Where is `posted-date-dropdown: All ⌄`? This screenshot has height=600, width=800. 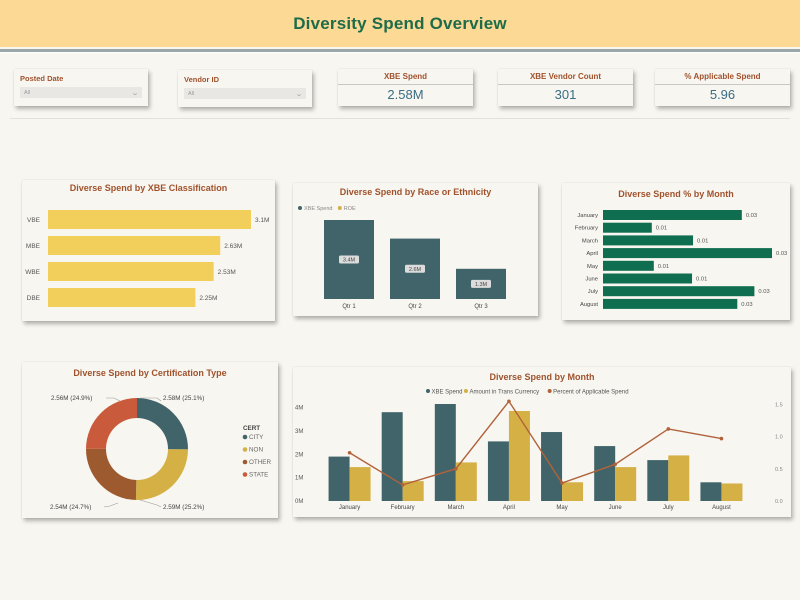
posted-date-dropdown: All ⌄ is located at coordinates (81, 92).